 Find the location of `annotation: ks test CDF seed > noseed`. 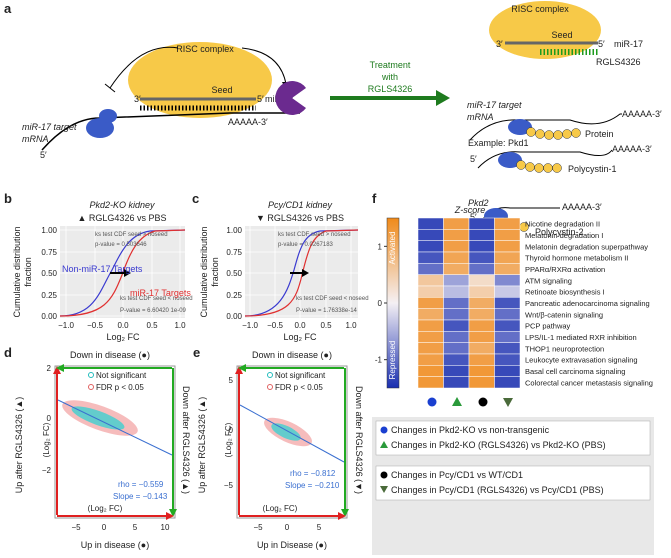

annotation: ks test CDF seed > noseed is located at coordinates (314, 235).